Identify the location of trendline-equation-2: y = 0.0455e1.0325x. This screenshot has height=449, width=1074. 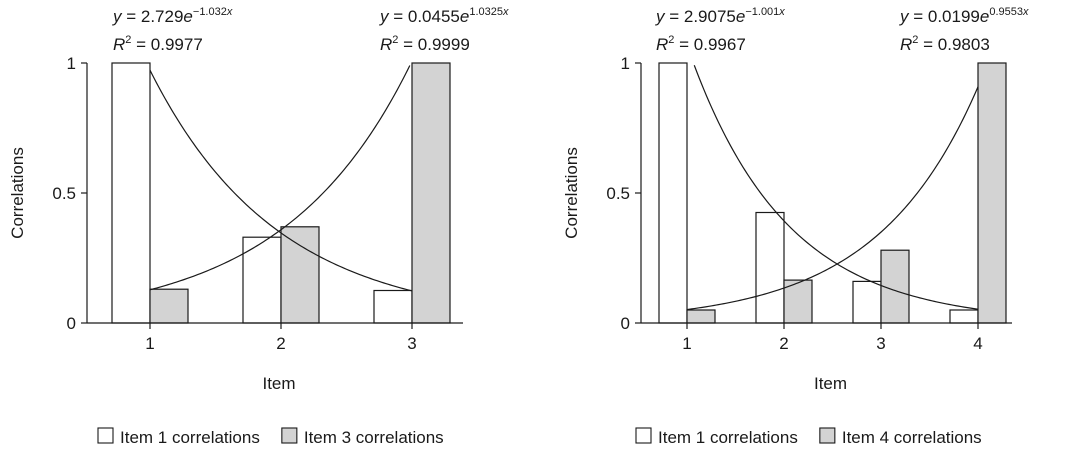
(444, 16).